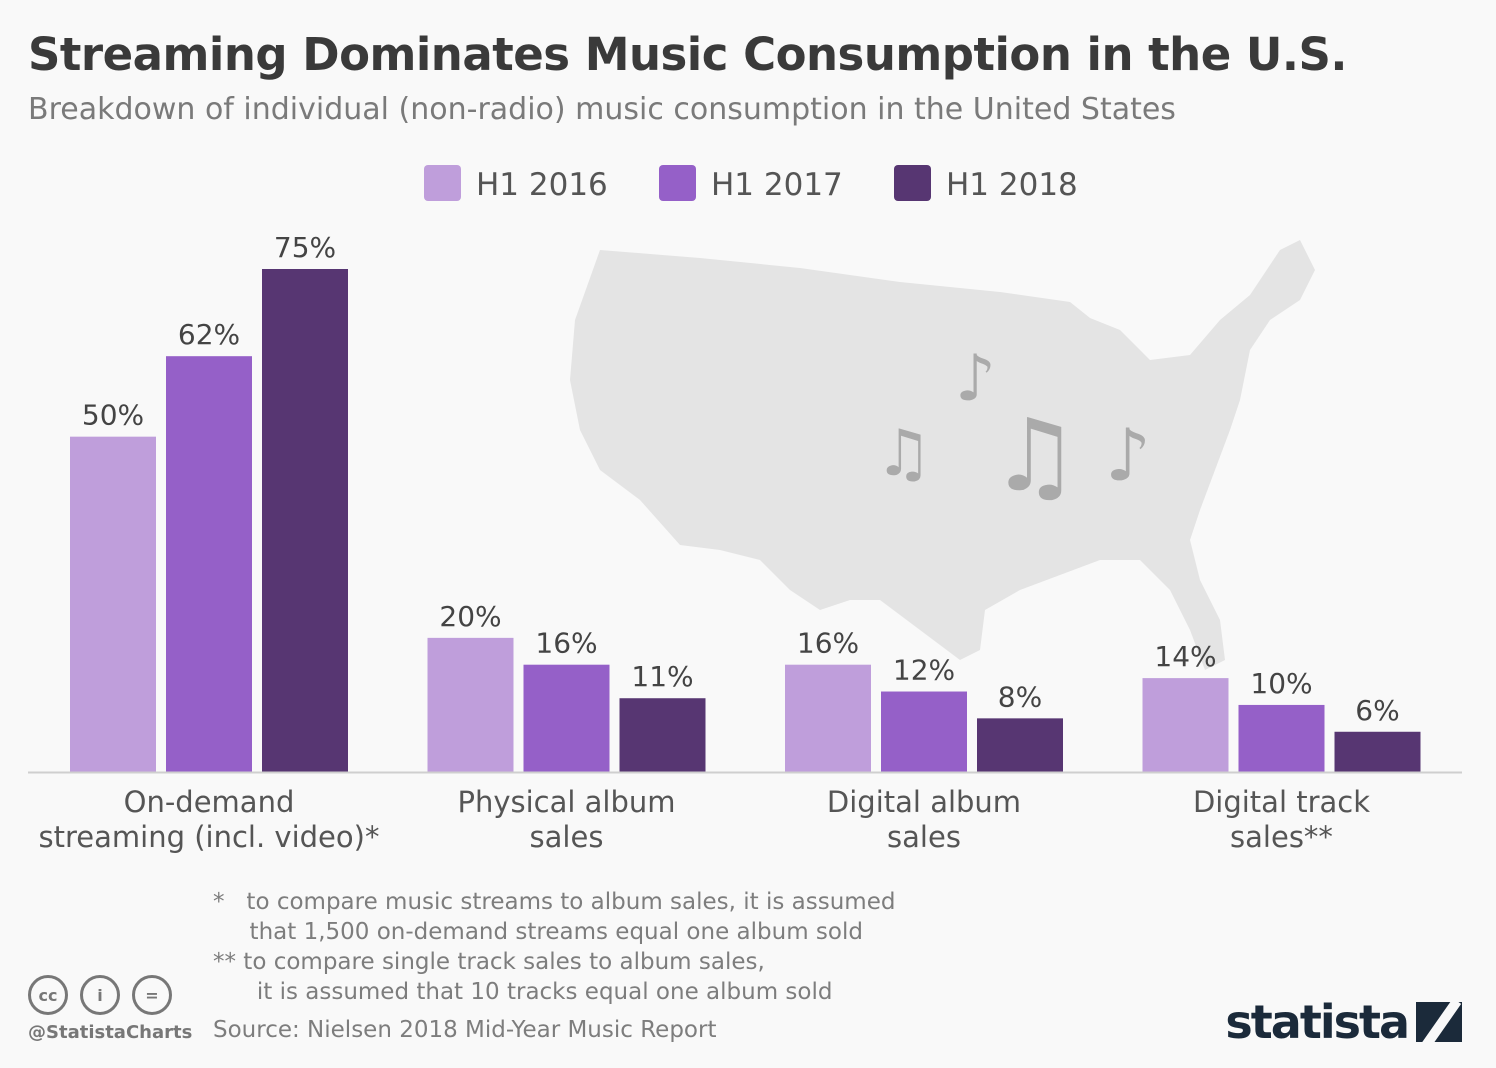  What do you see at coordinates (113, 415) in the screenshot?
I see `data-label: 50%` at bounding box center [113, 415].